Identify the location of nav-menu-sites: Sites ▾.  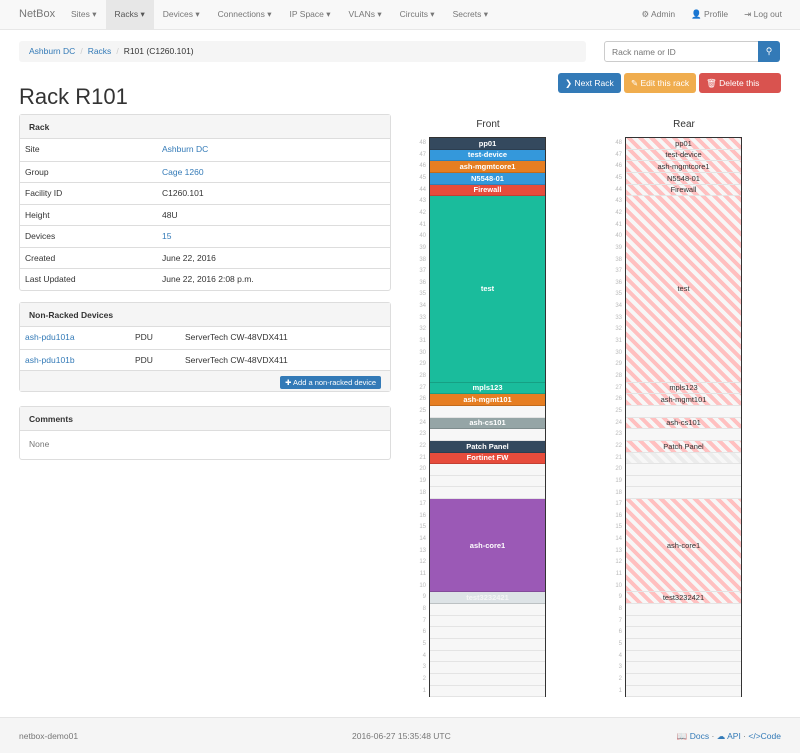
(84, 14).